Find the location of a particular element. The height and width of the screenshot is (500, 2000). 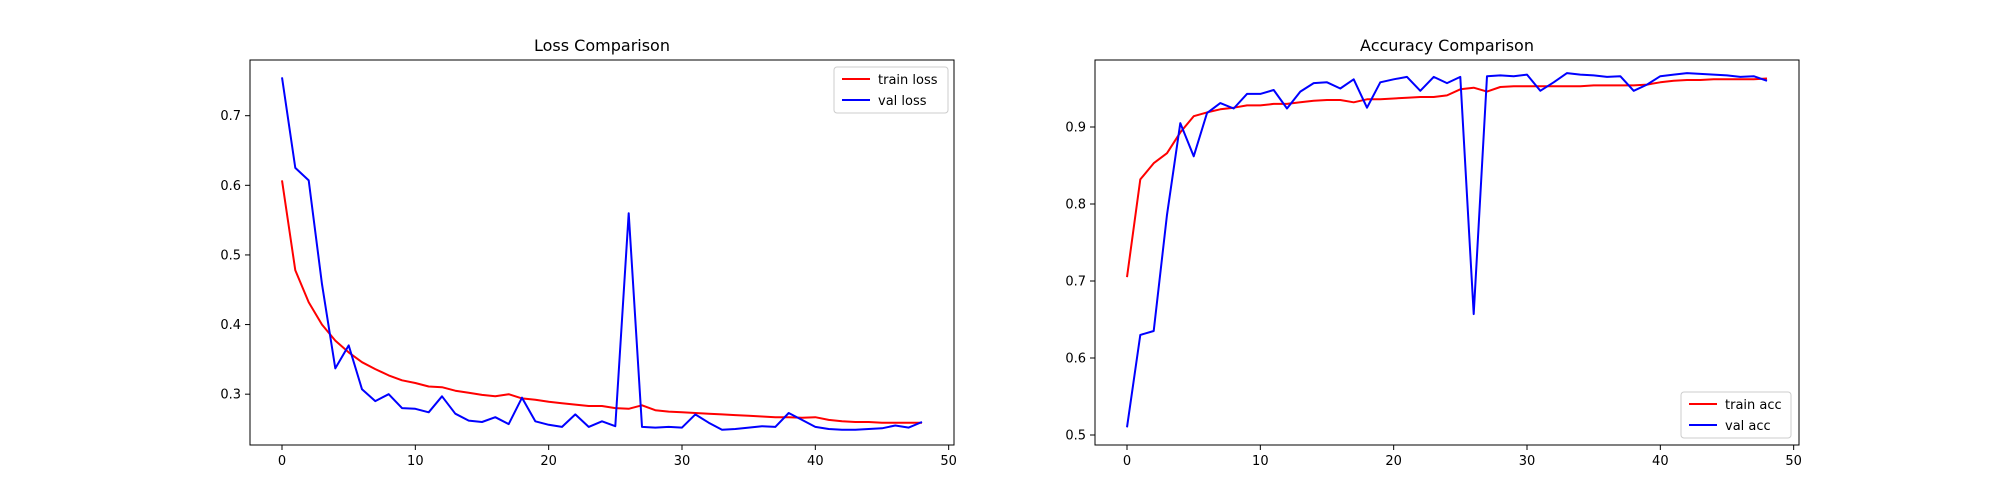

y-tick-label: 0.3 is located at coordinates (230, 395).